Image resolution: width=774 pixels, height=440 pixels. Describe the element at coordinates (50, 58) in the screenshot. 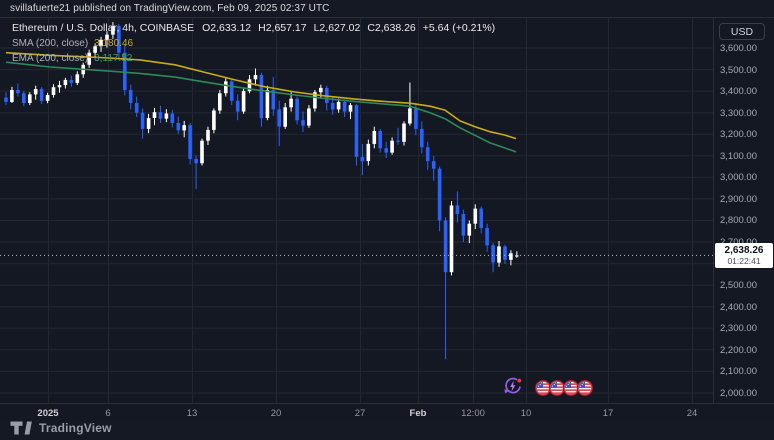

I see `ema-indicator-label: EMA (200, close)` at that location.